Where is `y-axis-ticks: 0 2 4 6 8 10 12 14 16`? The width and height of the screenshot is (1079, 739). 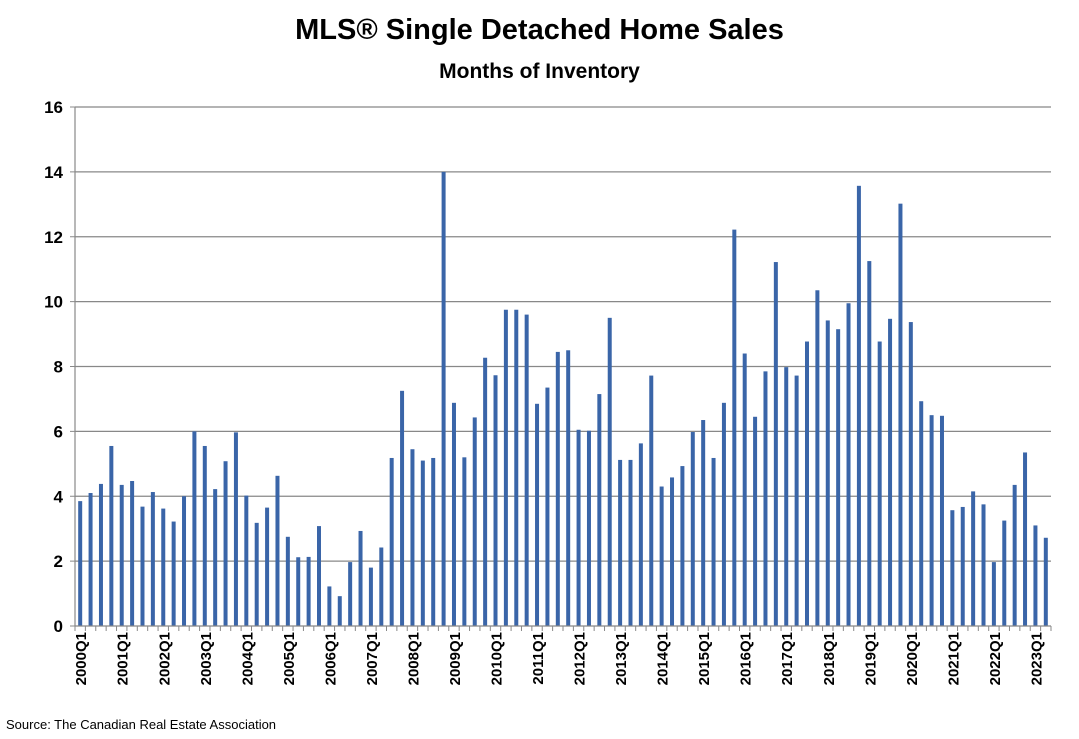 y-axis-ticks: 0 2 4 6 8 10 12 14 16 is located at coordinates (59, 367).